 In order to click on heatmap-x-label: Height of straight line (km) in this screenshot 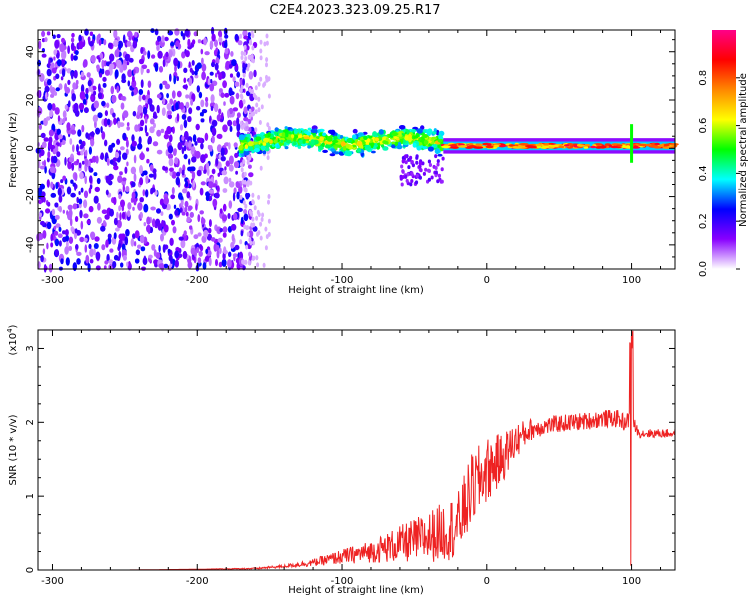, I will do `click(356, 290)`.